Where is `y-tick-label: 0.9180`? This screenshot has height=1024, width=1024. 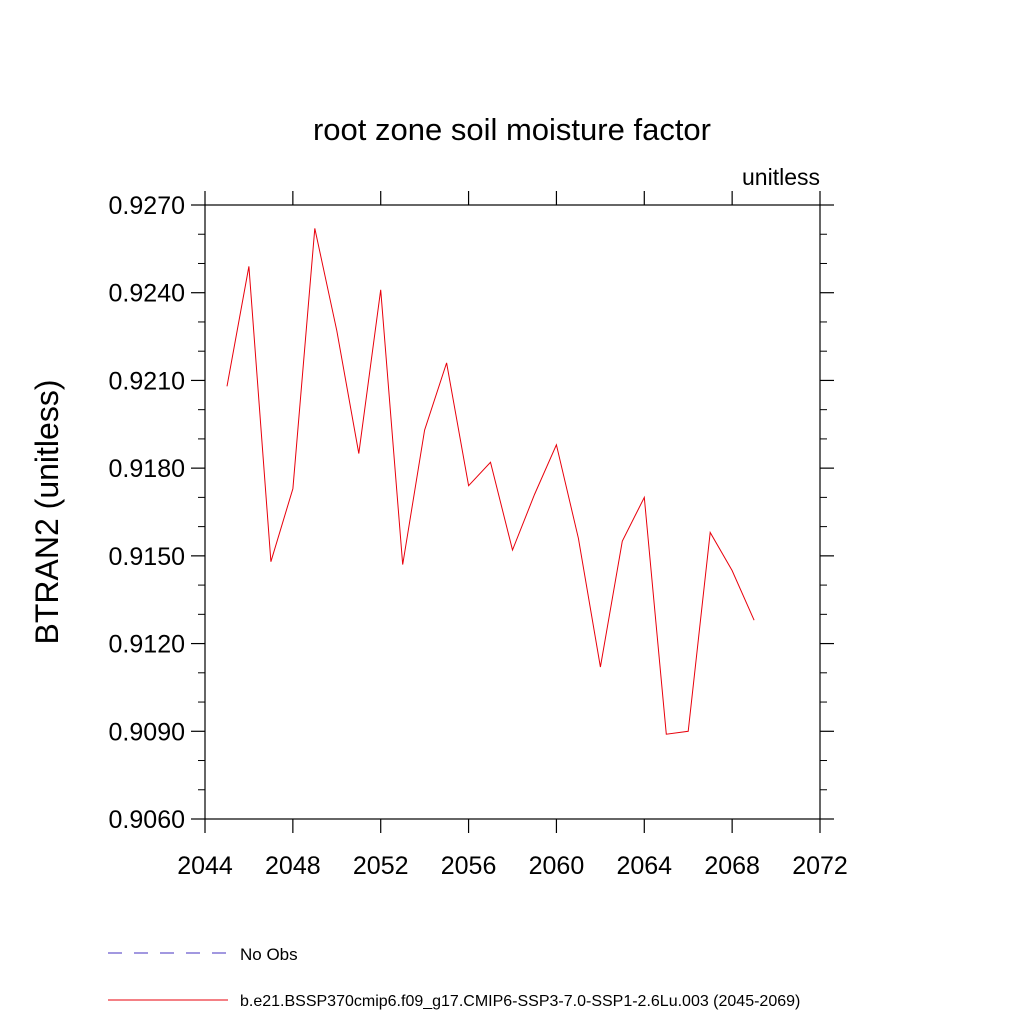
y-tick-label: 0.9180 is located at coordinates (147, 469).